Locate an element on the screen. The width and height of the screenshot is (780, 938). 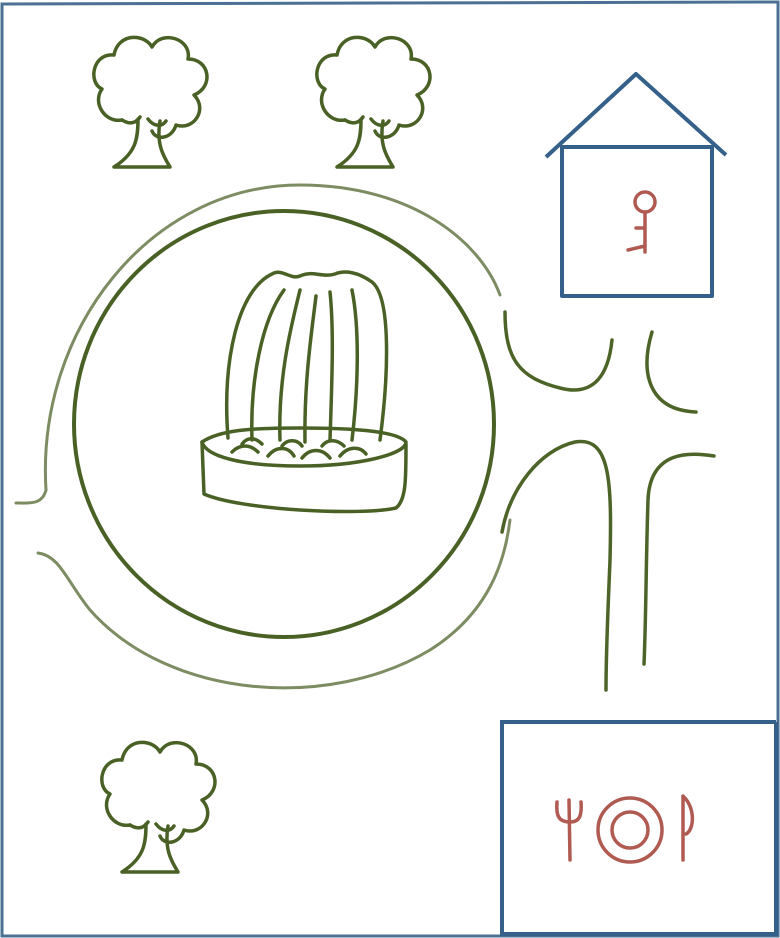
restaurant-building is located at coordinates (639, 828).